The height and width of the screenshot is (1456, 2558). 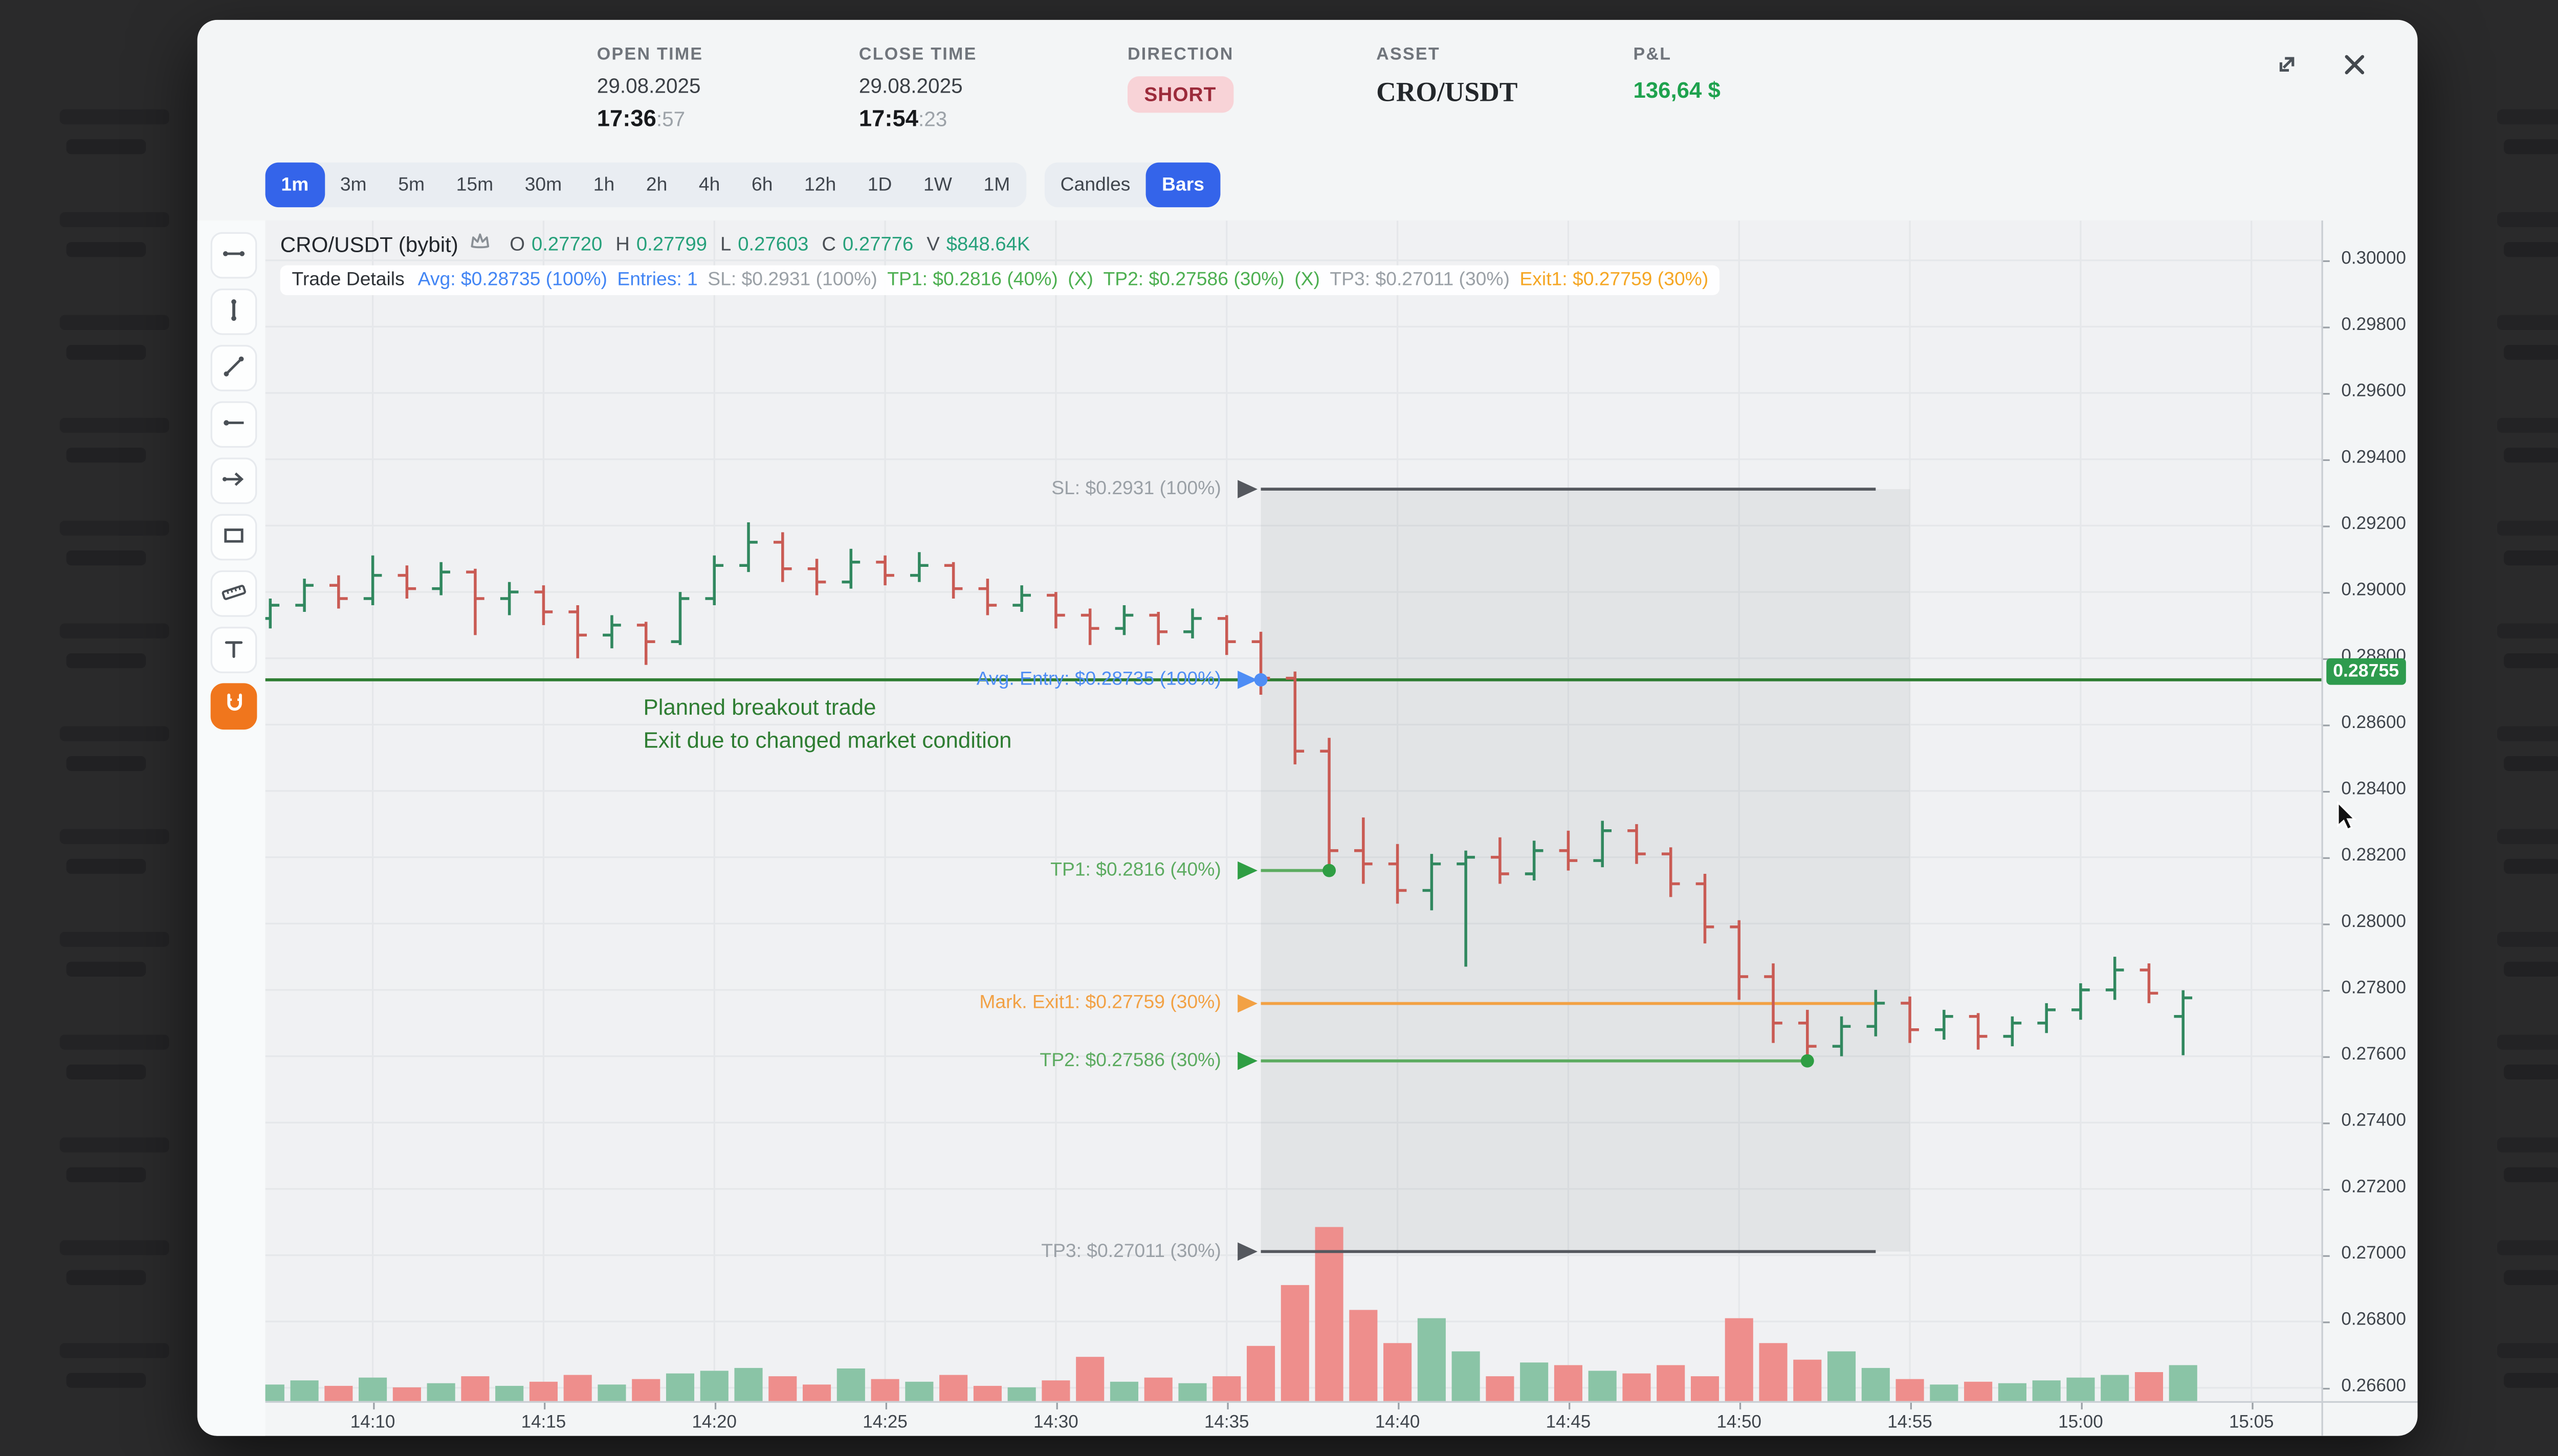 I want to click on open-time-date: 29.08.2025, so click(x=649, y=86).